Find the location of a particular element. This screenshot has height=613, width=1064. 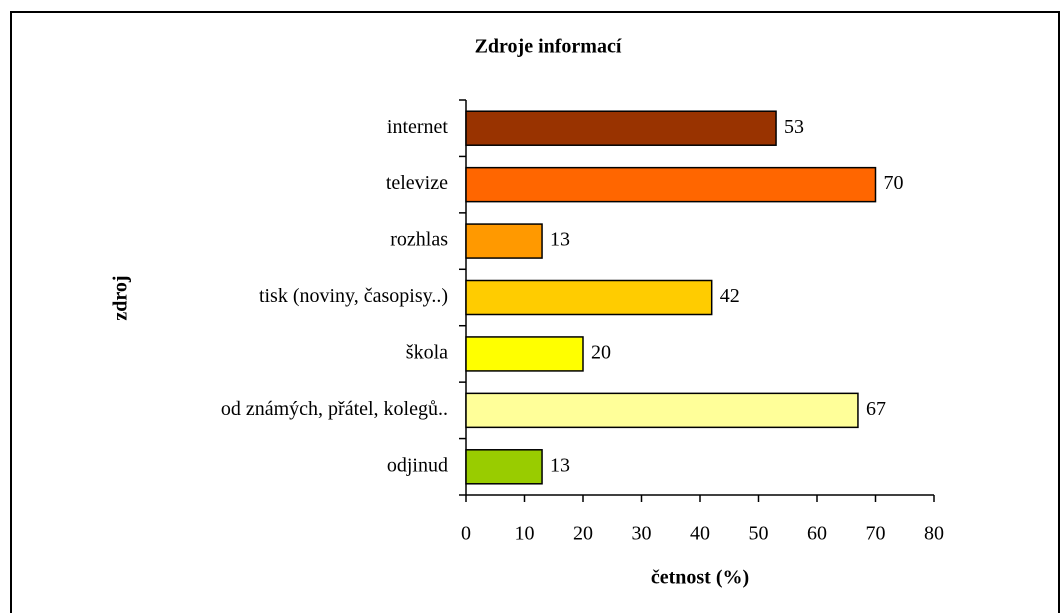

x-tick-label: 40 is located at coordinates (700, 534).